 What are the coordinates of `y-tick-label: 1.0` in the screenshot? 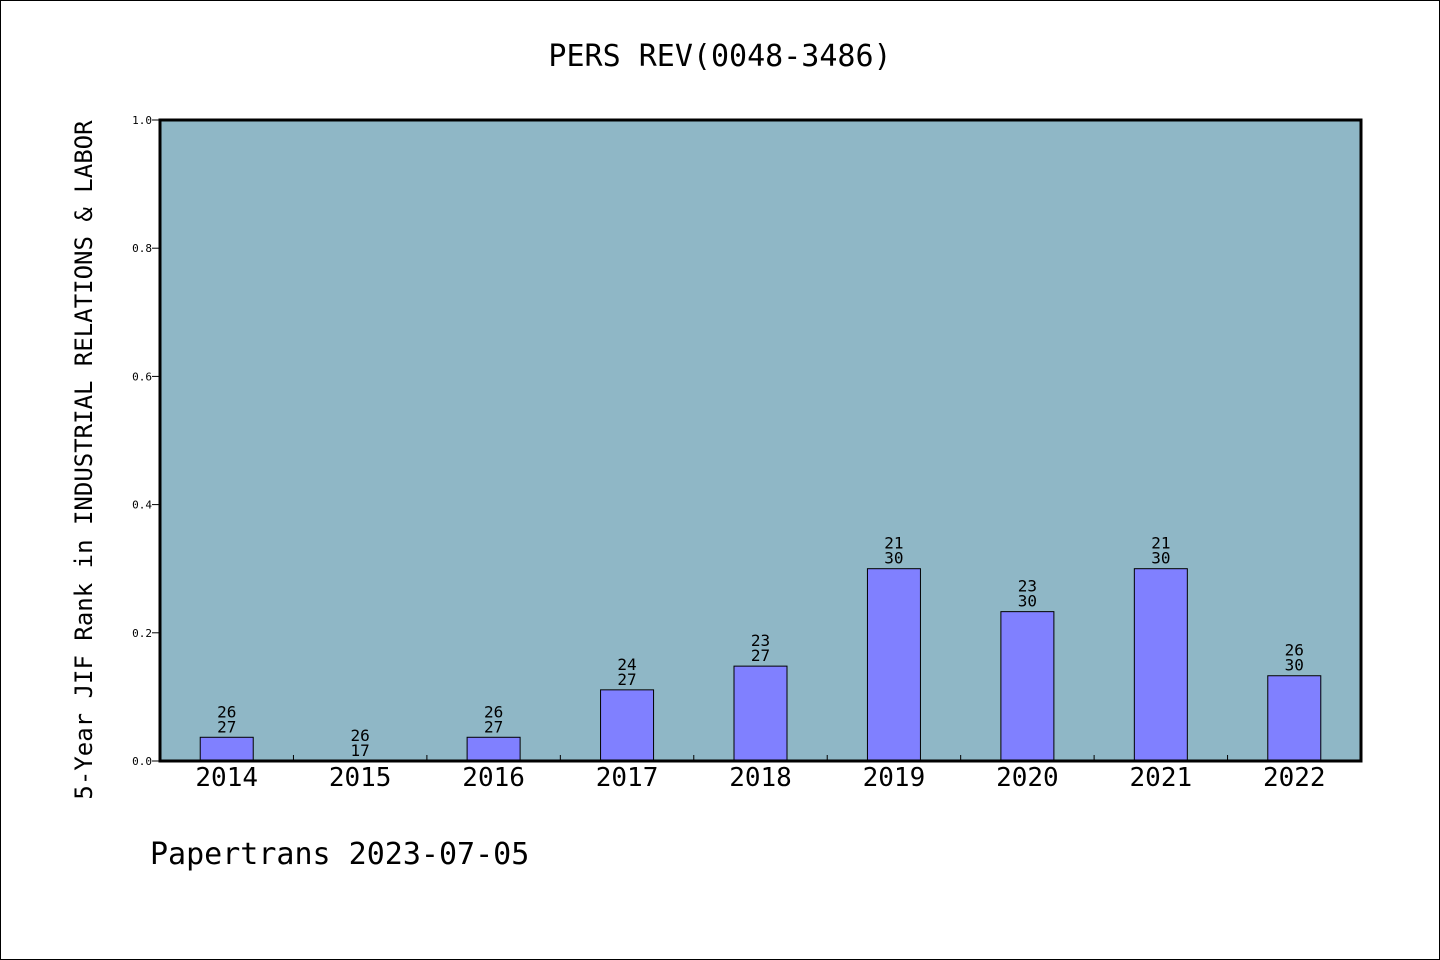 It's located at (142, 120).